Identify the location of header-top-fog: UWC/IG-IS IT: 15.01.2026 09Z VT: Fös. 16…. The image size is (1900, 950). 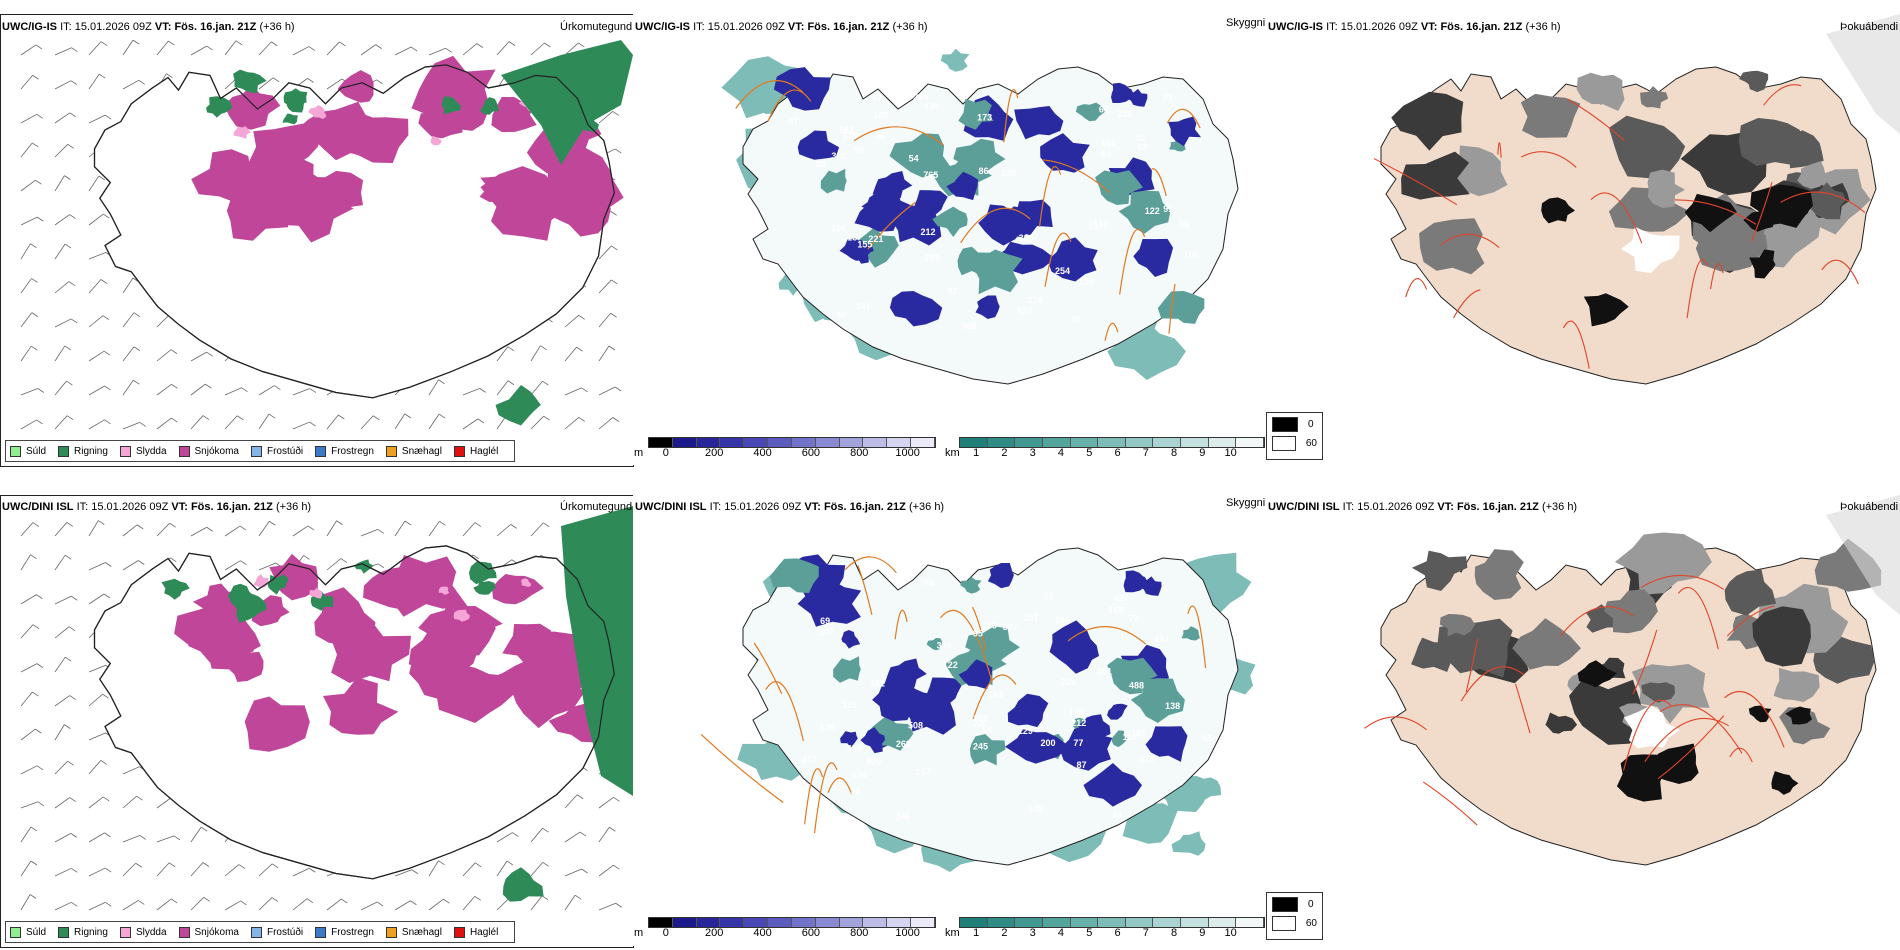
(1414, 27).